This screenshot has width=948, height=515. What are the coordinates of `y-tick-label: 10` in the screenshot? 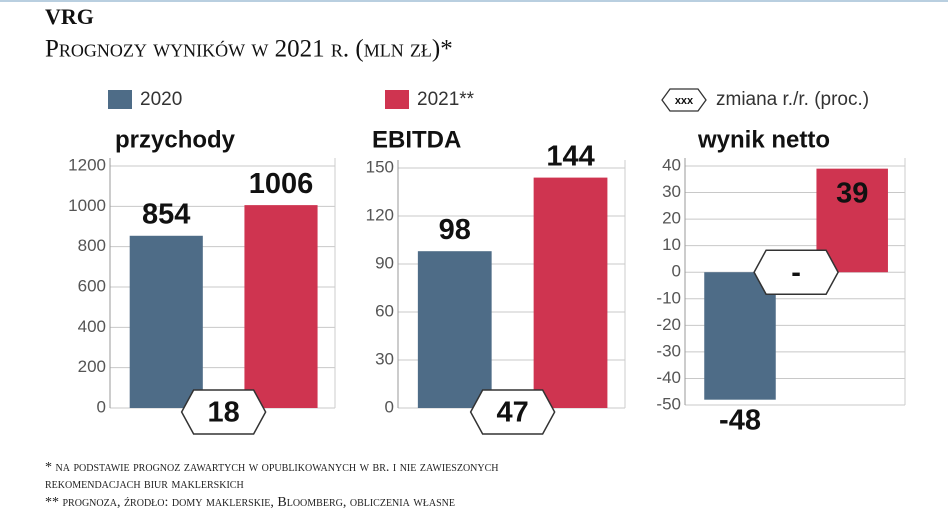 It's located at (671, 244).